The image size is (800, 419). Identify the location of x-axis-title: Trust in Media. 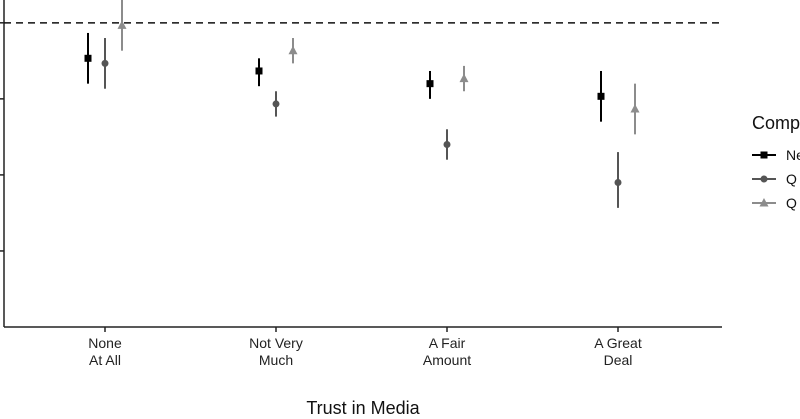
(363, 408).